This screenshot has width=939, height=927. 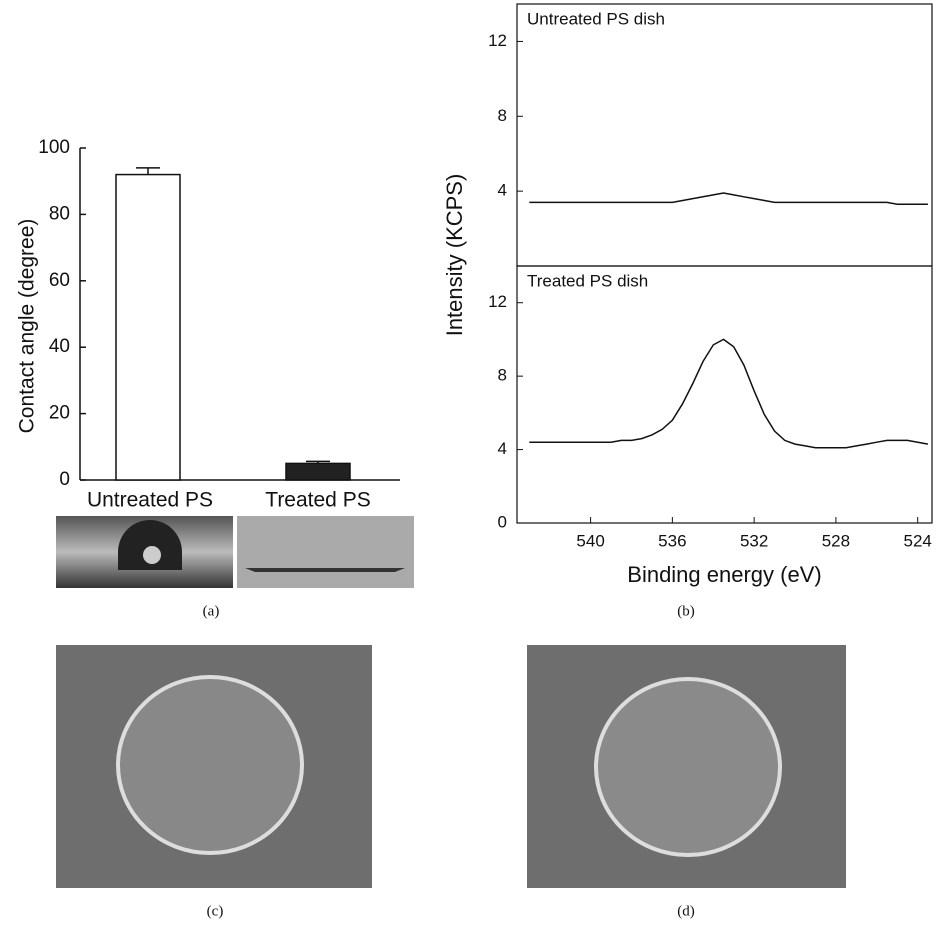 What do you see at coordinates (59, 413) in the screenshot?
I see `y-tick-label: 20` at bounding box center [59, 413].